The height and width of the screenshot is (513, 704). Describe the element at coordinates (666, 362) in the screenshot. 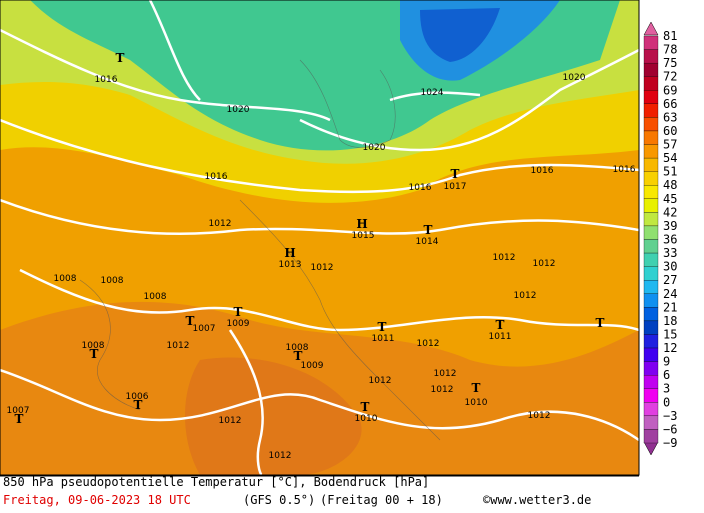

I see `colorbar-label: 9` at that location.